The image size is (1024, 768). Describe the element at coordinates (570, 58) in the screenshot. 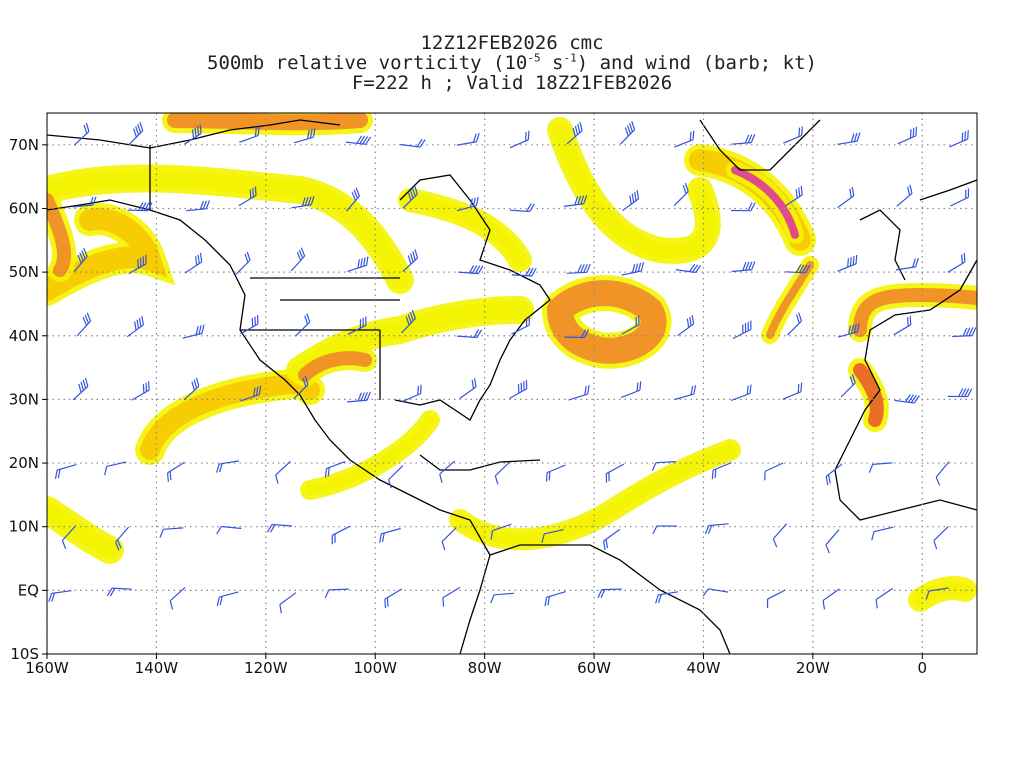

I see `title-exp2: -1` at that location.